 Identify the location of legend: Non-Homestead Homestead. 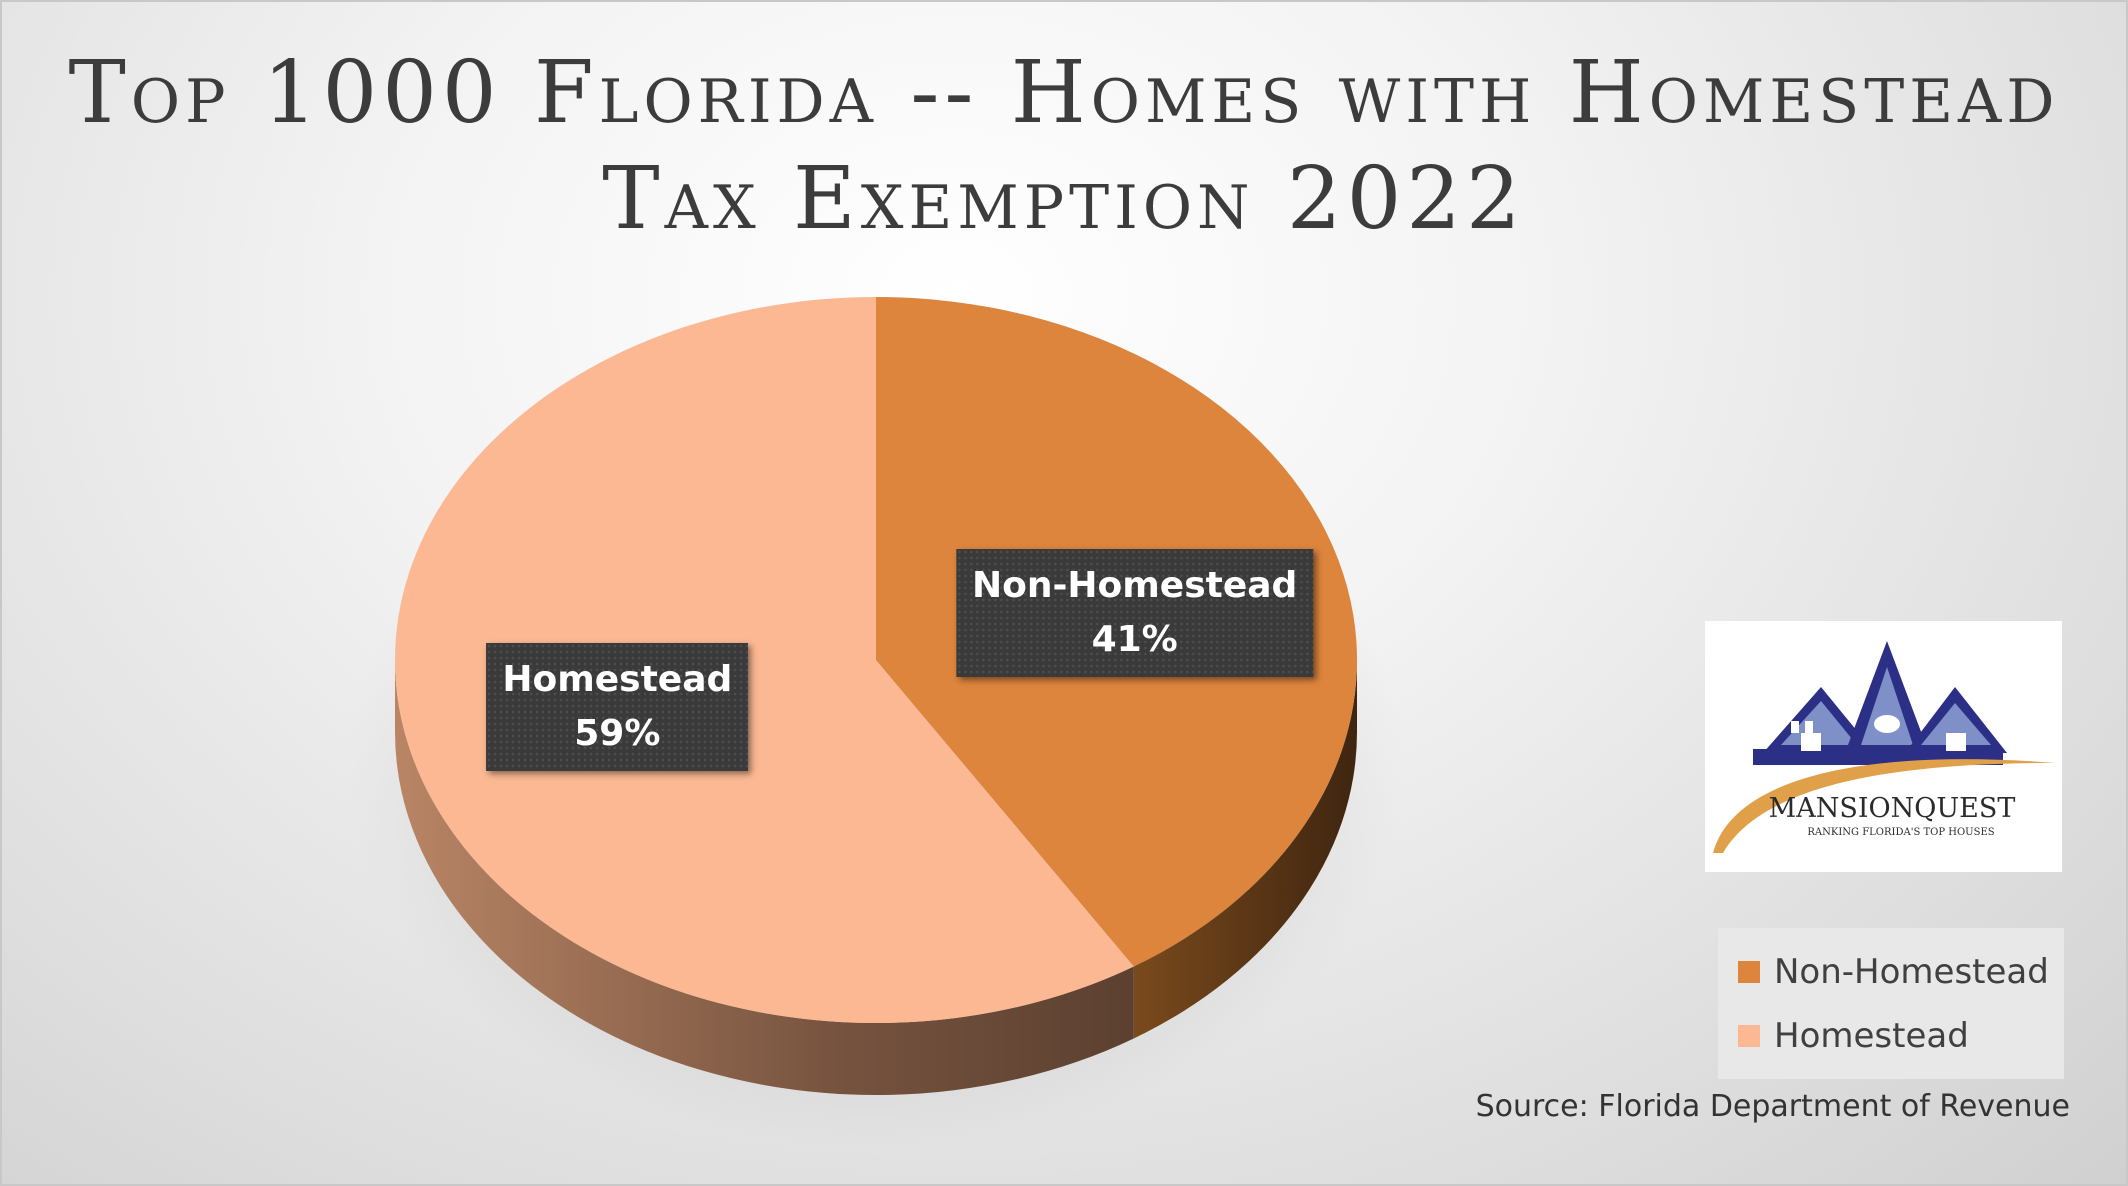
(1891, 1003).